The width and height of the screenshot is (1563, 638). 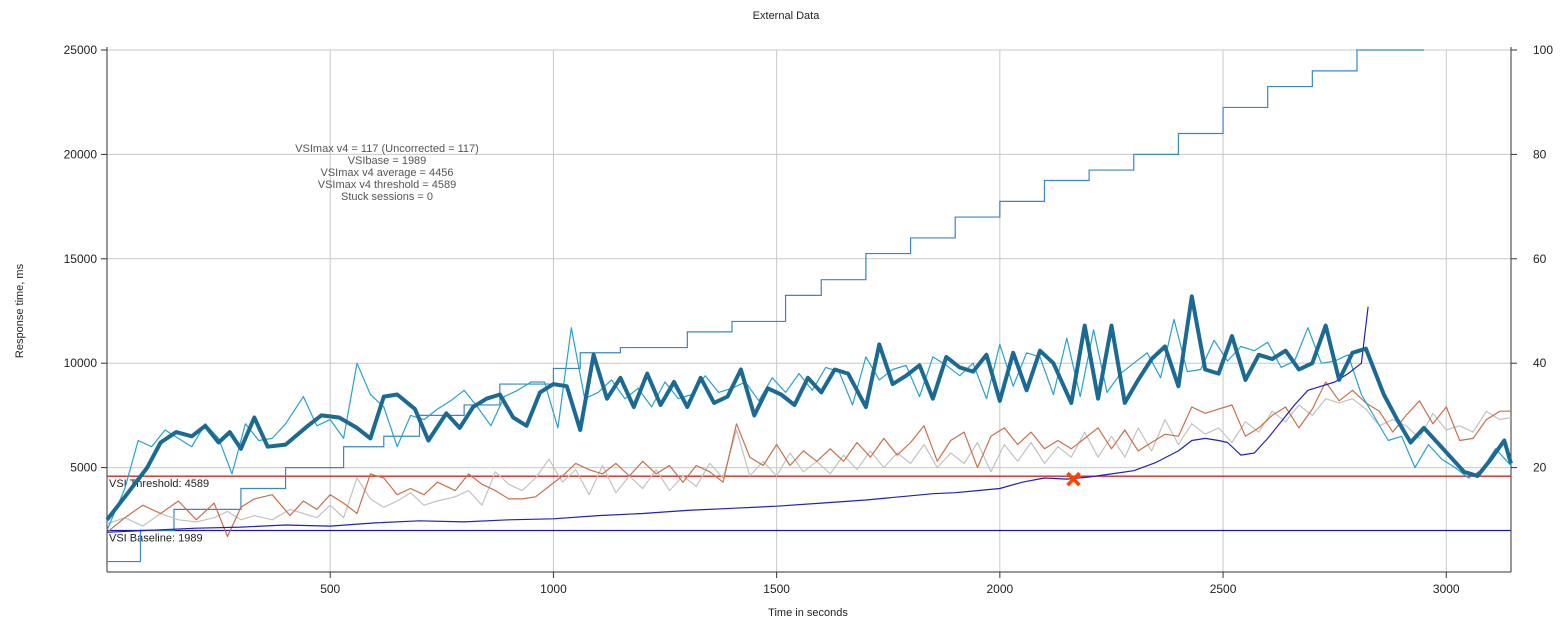 I want to click on y2-tick-label: 100, so click(x=1543, y=50).